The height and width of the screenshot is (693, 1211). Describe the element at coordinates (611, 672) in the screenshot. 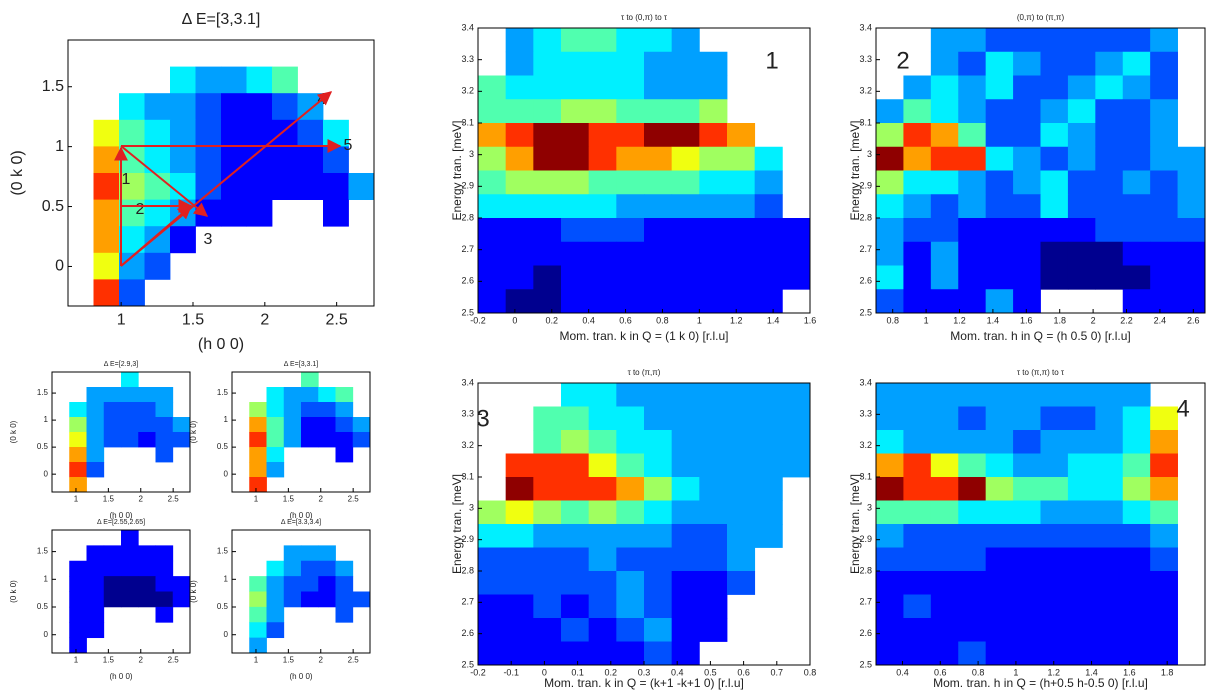

I see `x-tick-label: 0.2` at that location.